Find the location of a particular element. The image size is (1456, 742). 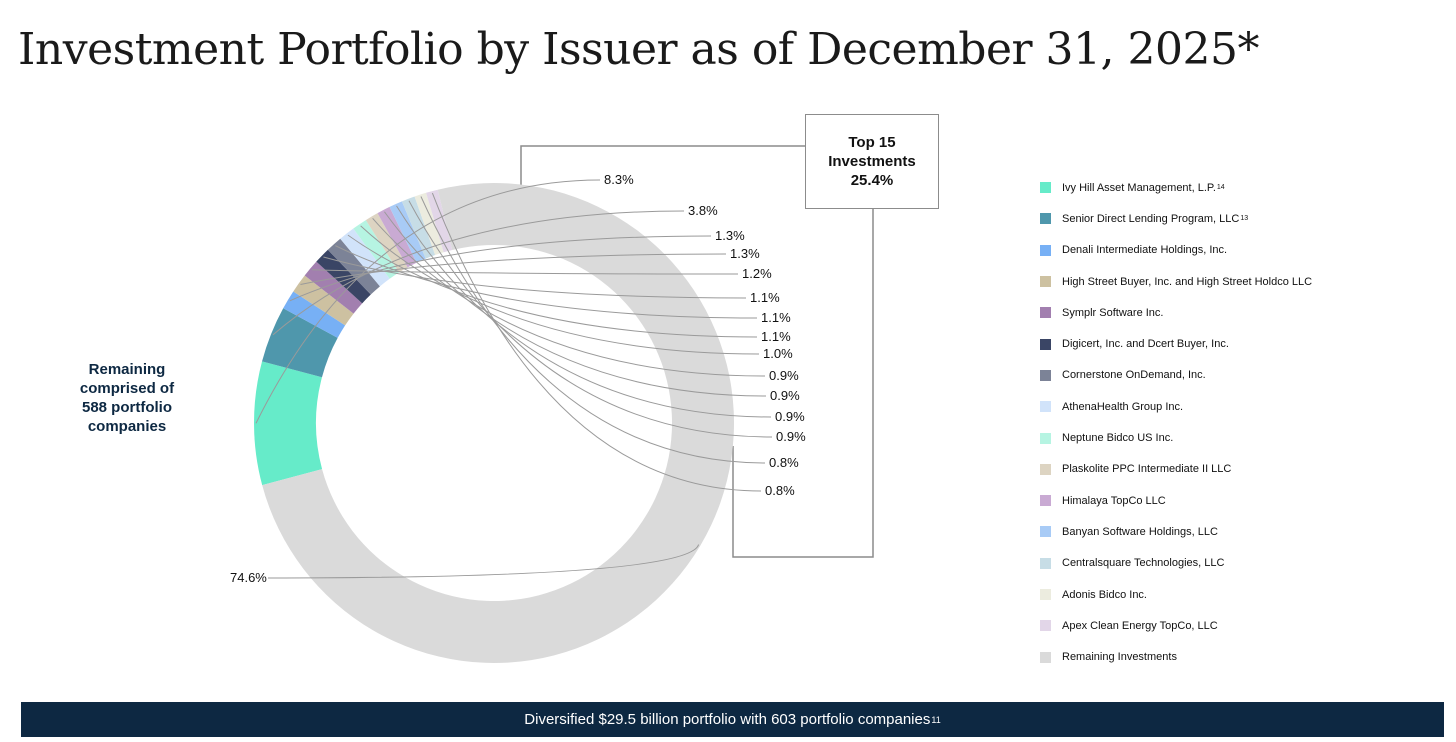

remaining-note-line: Remaining is located at coordinates (127, 369).